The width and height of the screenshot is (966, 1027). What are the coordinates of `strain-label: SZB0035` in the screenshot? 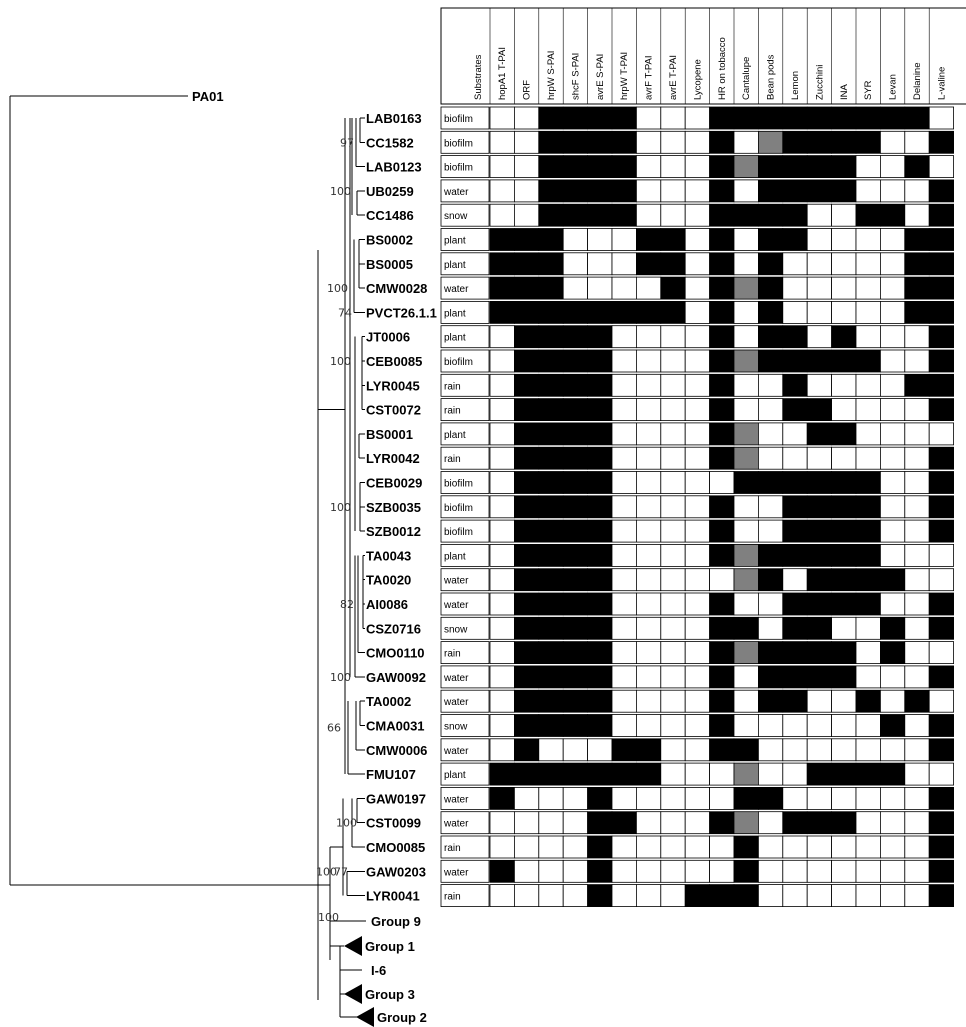 It's located at (393, 507).